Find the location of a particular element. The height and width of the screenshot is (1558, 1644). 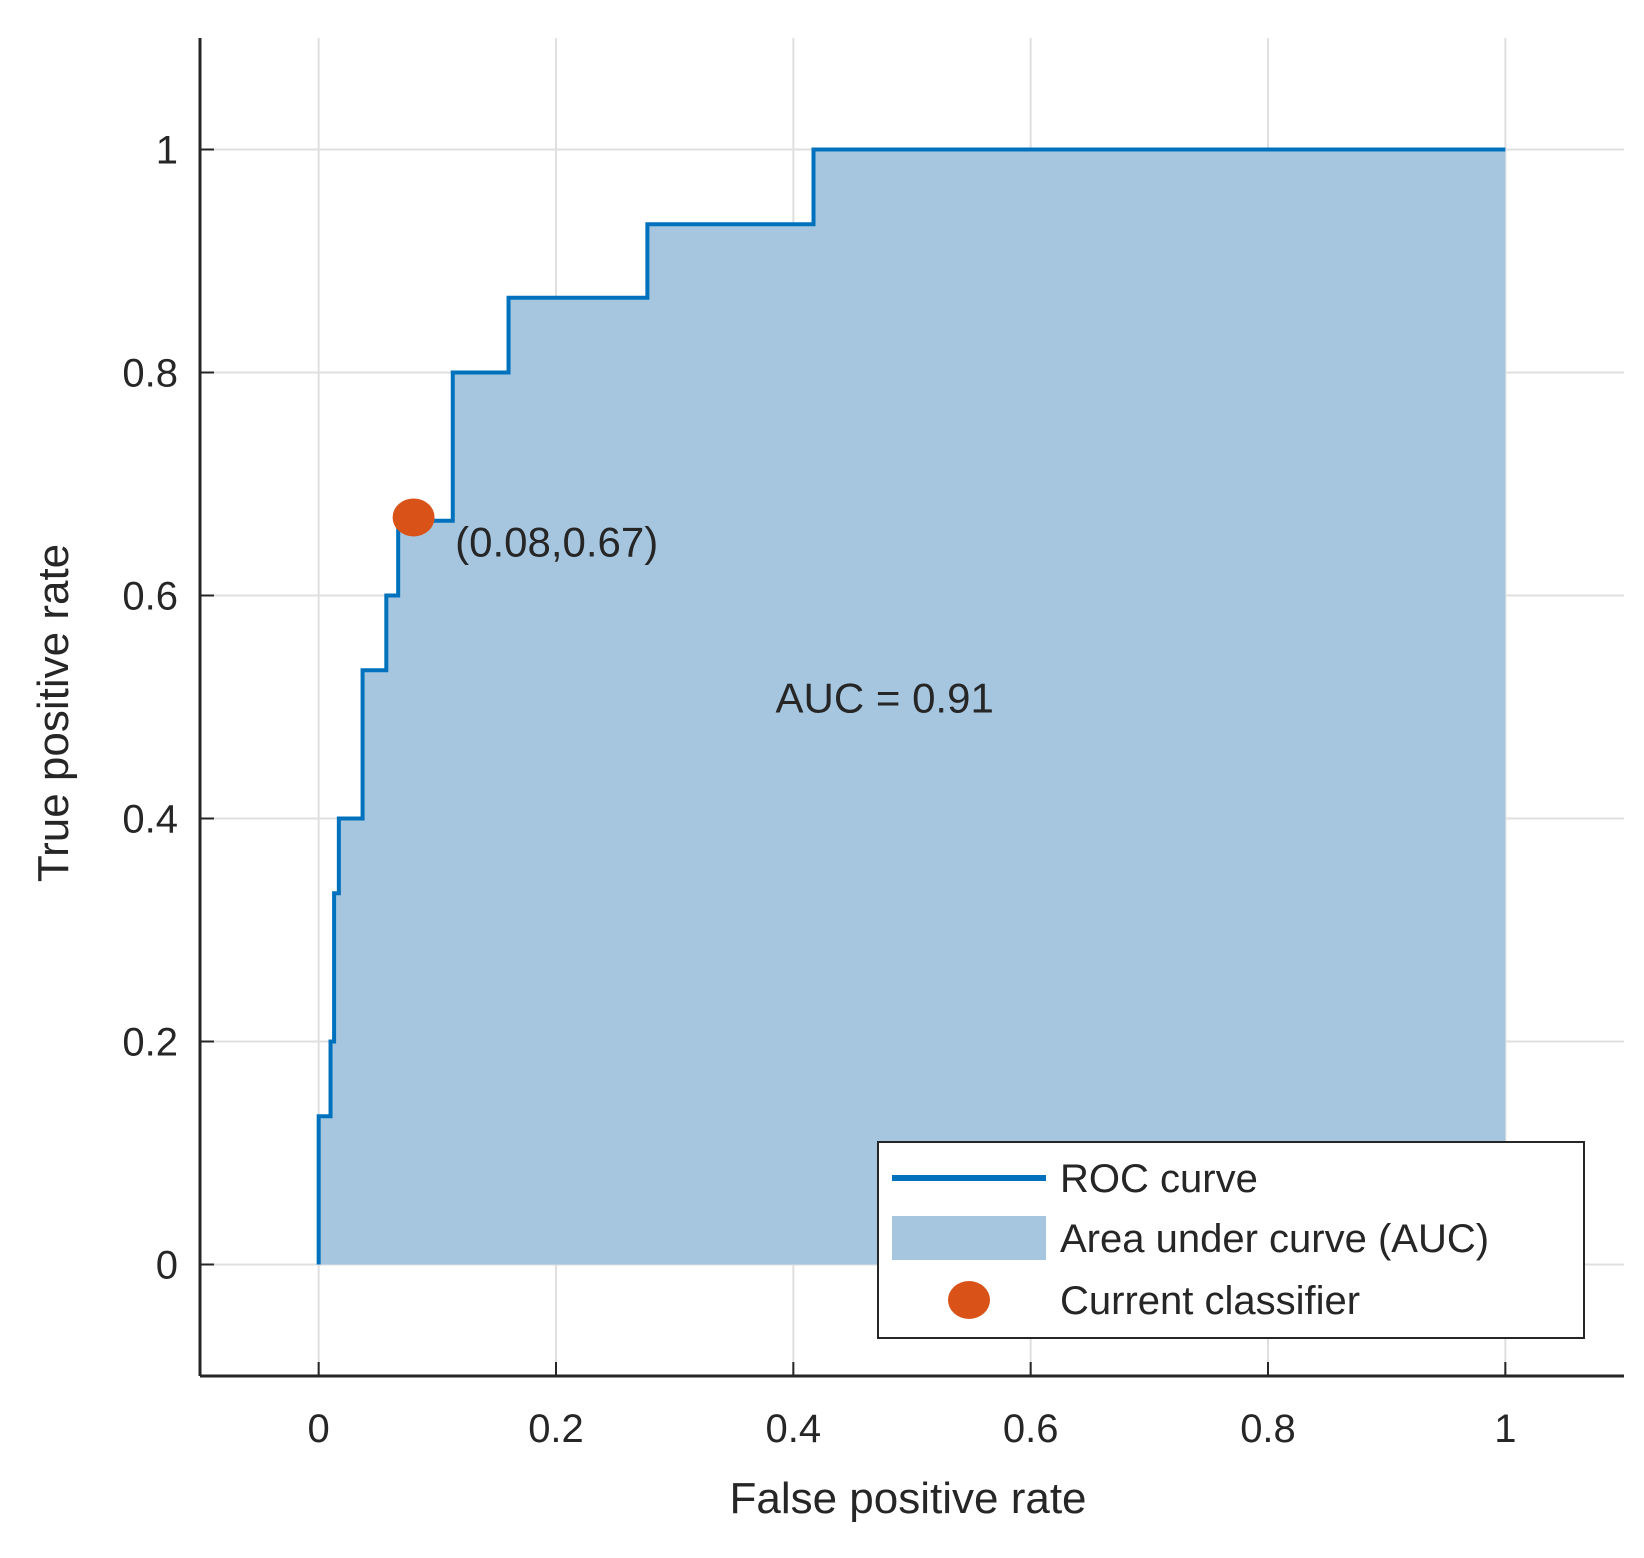

x-tick-label: 0.4 is located at coordinates (794, 1429).